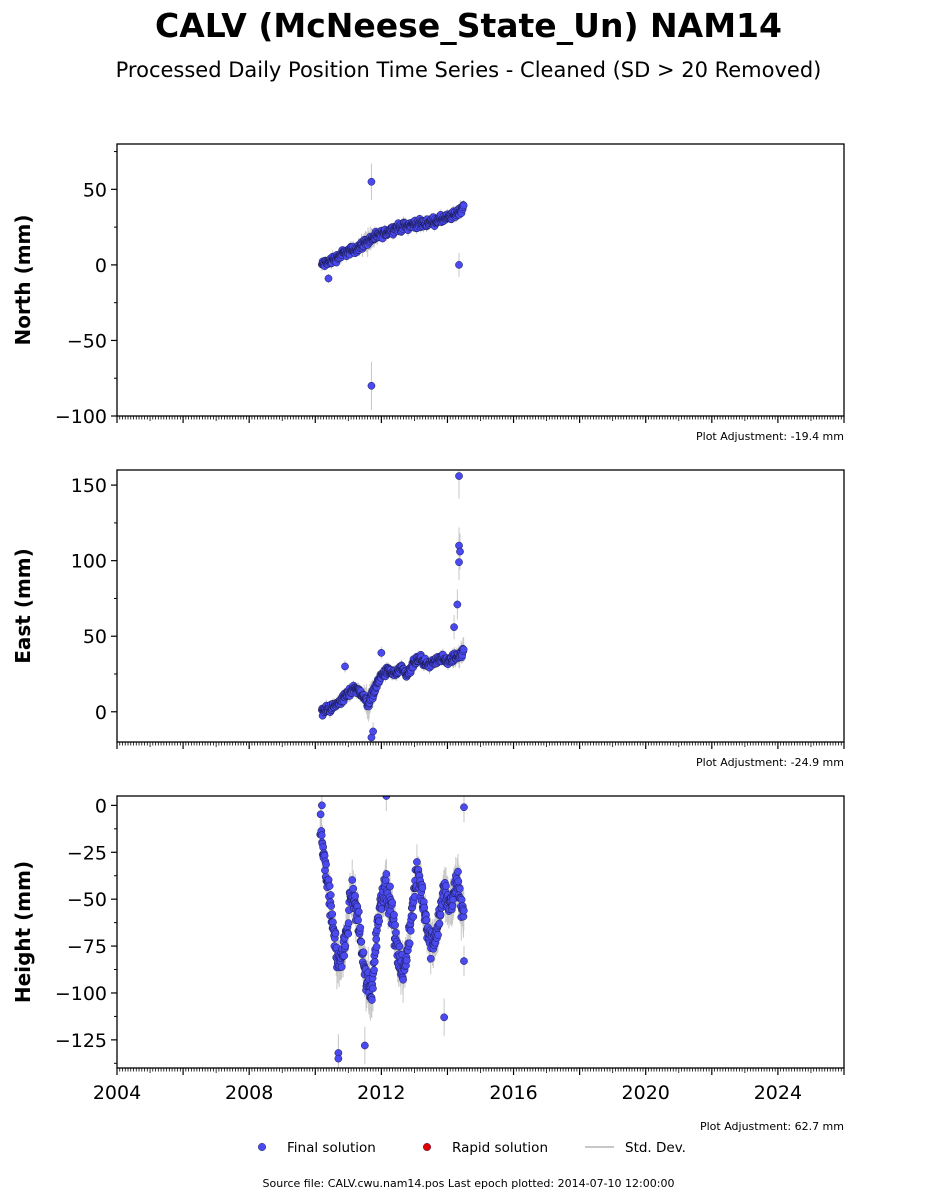 Image resolution: width=937 pixels, height=1200 pixels. I want to click on x-tick-label: 2012, so click(381, 1093).